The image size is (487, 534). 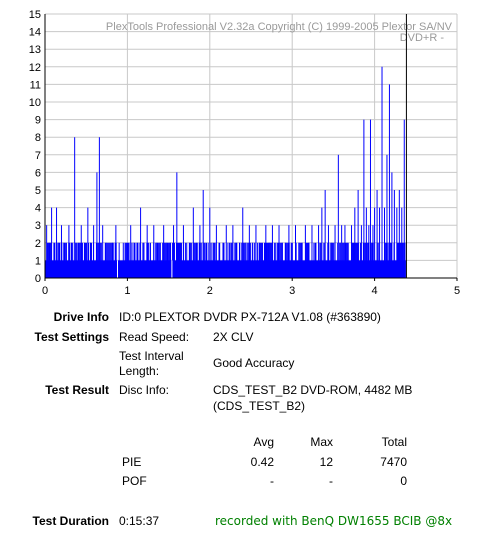 I want to click on pof-row-label: POF, so click(x=134, y=481).